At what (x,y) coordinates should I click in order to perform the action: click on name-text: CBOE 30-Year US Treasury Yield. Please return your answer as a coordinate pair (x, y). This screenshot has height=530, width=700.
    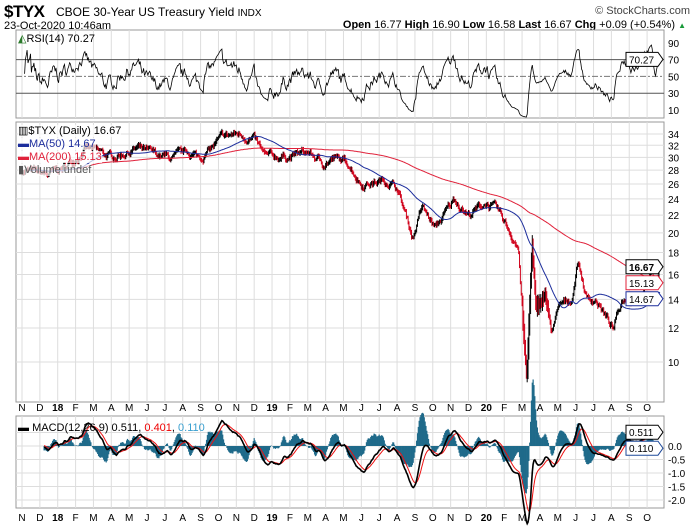
    Looking at the image, I should click on (145, 12).